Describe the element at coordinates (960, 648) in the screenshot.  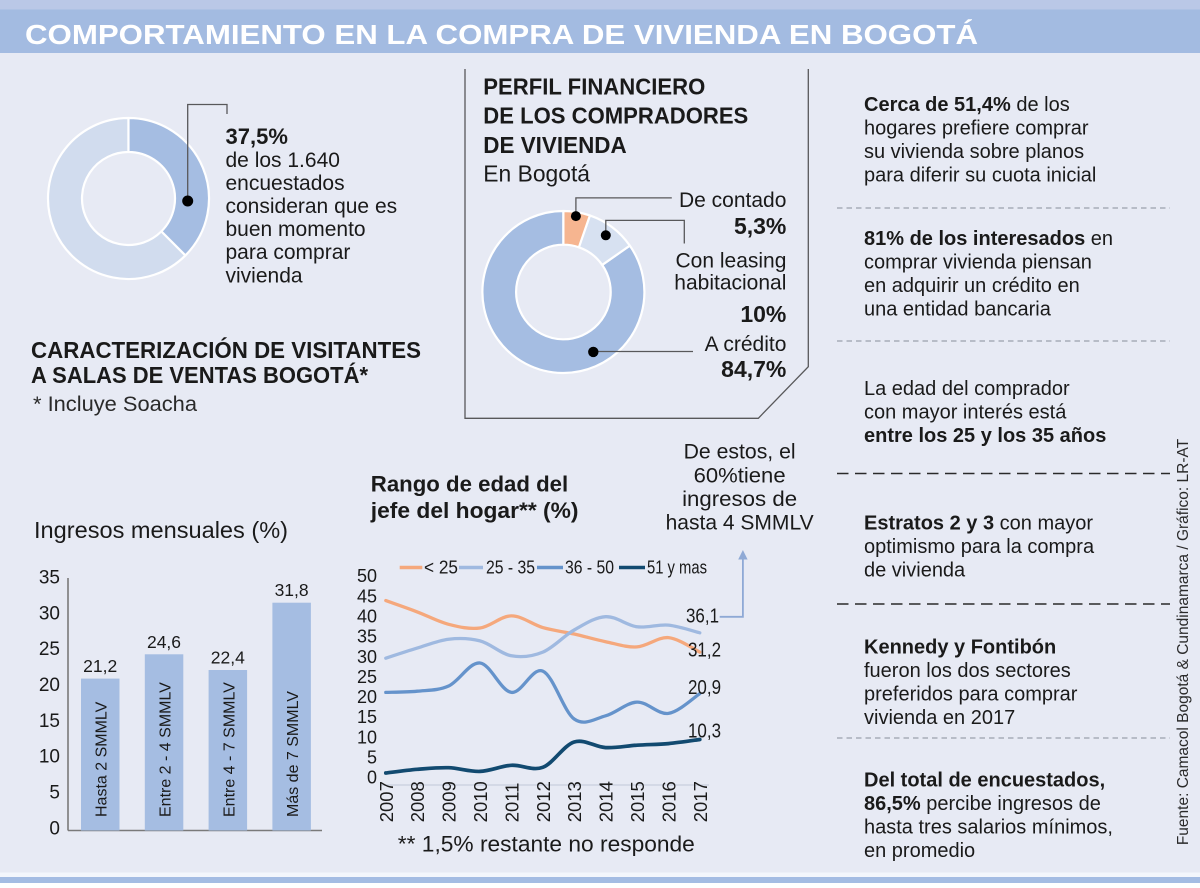
I see `svg-text: Kennedy y Fontibón` at that location.